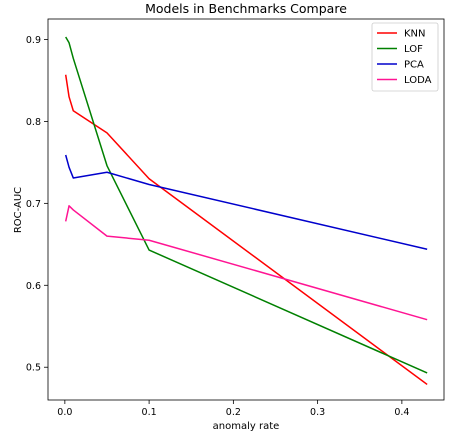  Describe the element at coordinates (317, 412) in the screenshot. I see `x-tick-label: 0.3` at that location.